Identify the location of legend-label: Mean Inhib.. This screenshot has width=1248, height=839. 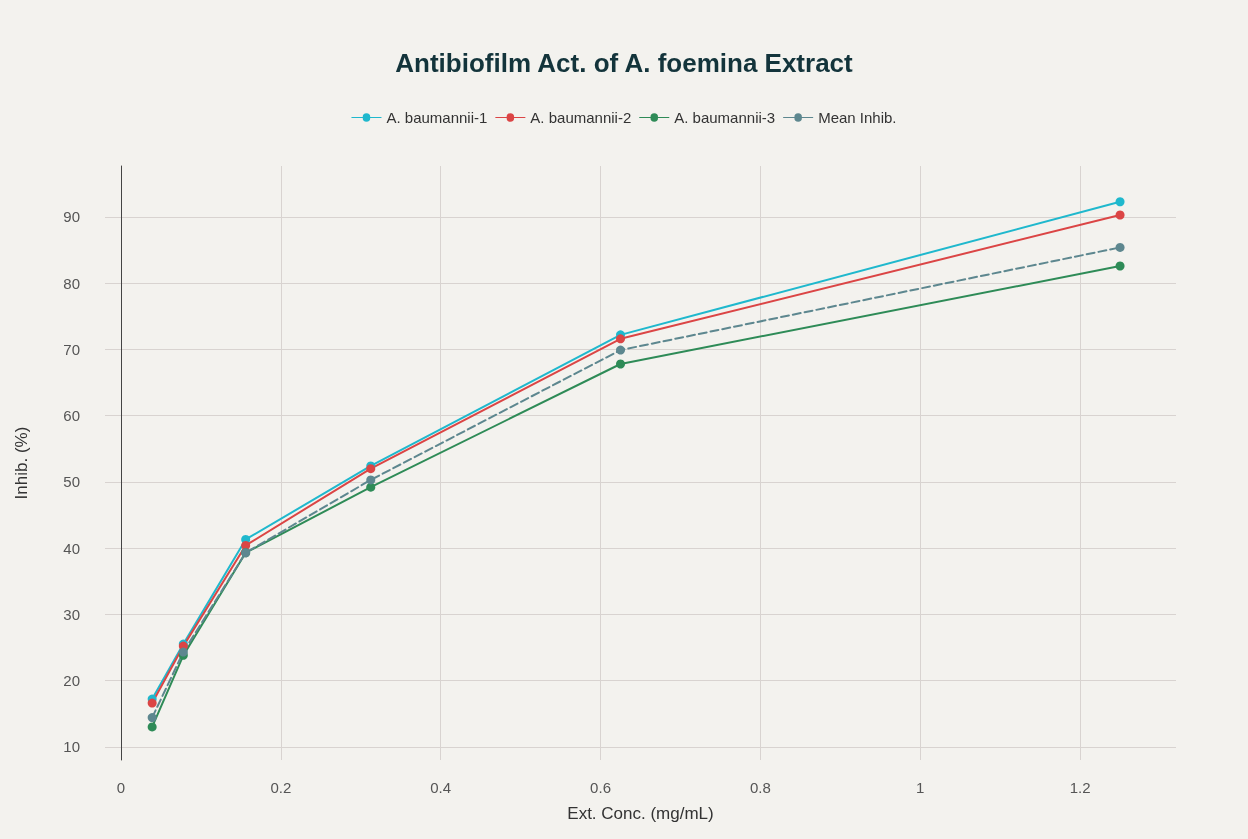
(857, 117).